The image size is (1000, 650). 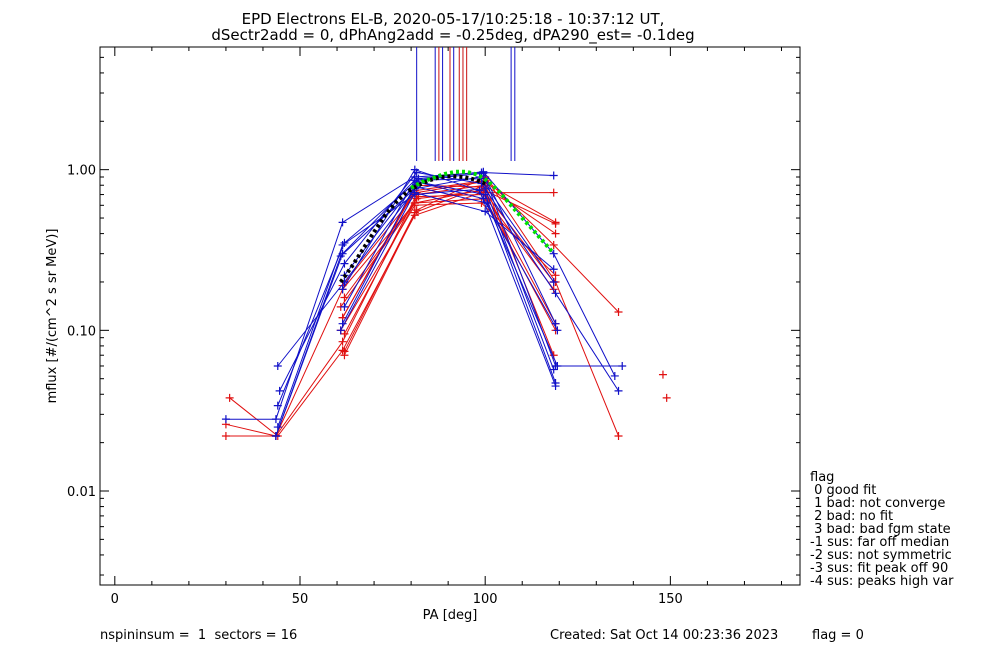 I want to click on legend-header: flag, so click(x=822, y=477).